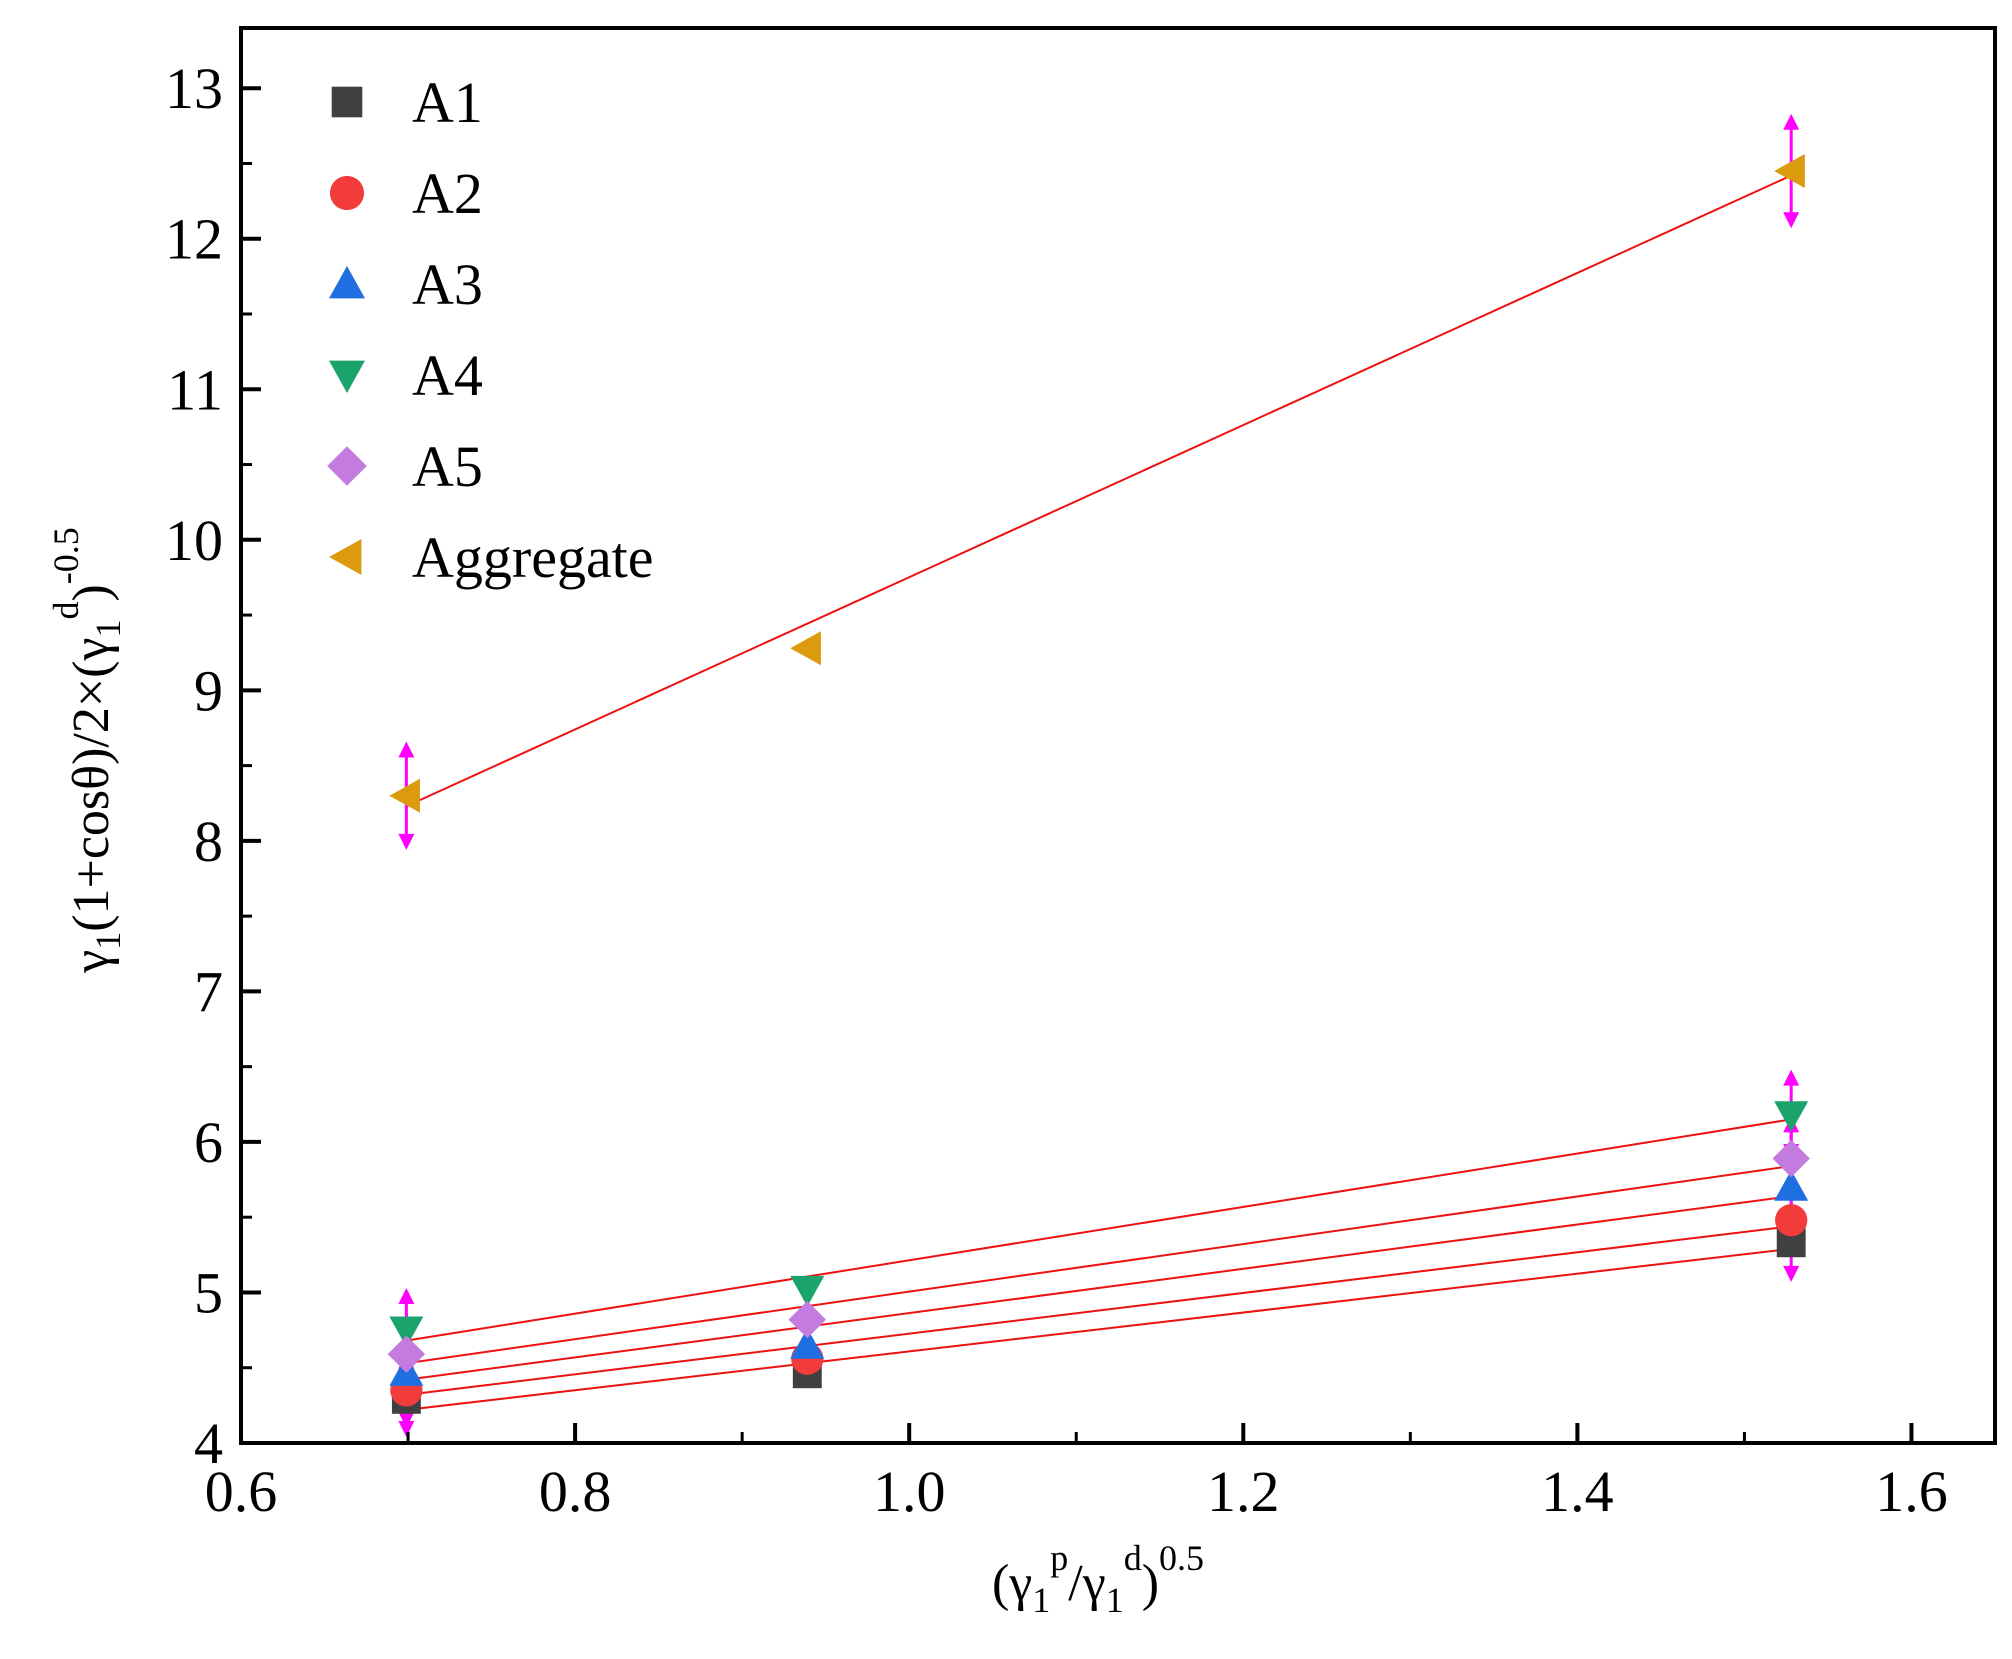  Describe the element at coordinates (208, 1443) in the screenshot. I see `y-tick-label: 4` at that location.